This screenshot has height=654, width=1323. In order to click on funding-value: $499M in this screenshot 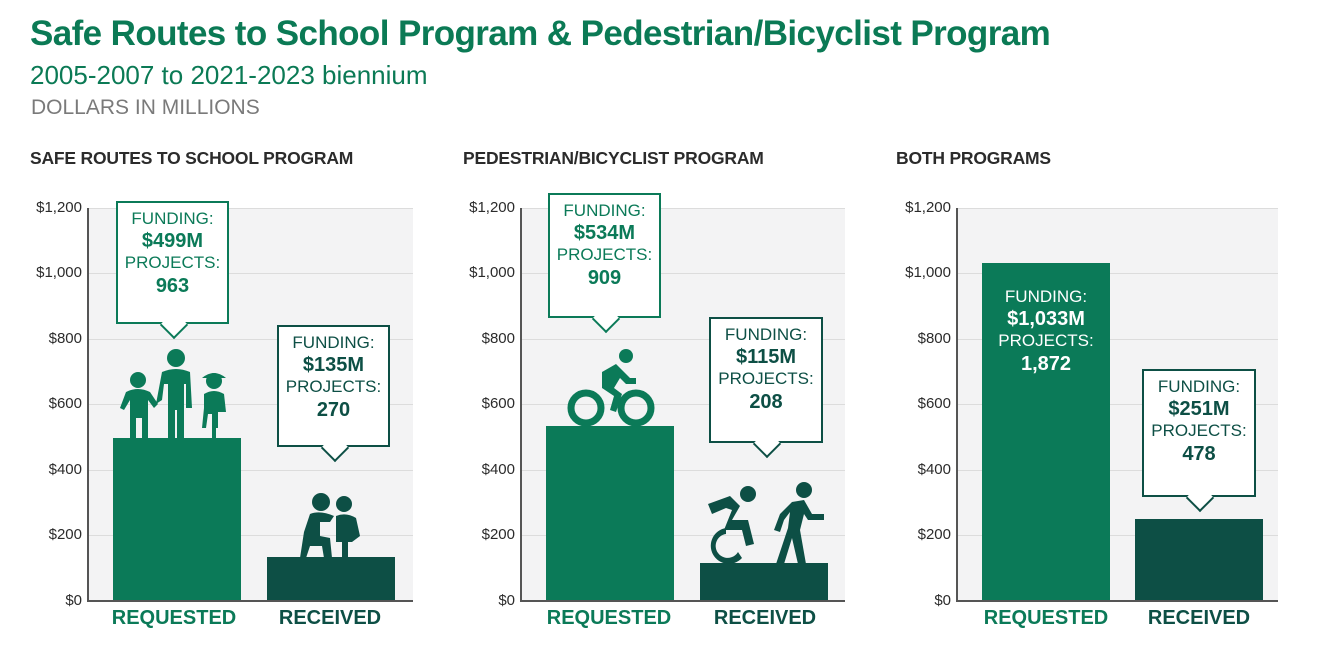, I will do `click(172, 241)`.